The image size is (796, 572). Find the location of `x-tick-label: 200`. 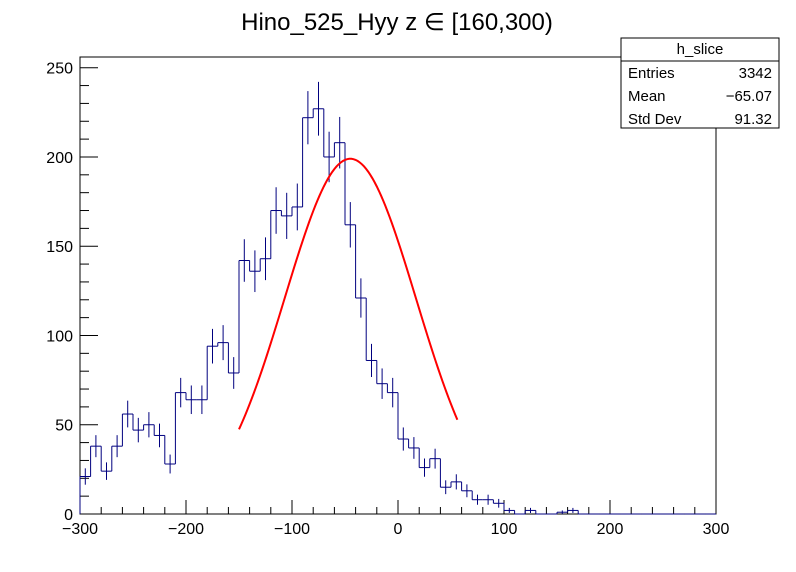

x-tick-label: 200 is located at coordinates (610, 529).